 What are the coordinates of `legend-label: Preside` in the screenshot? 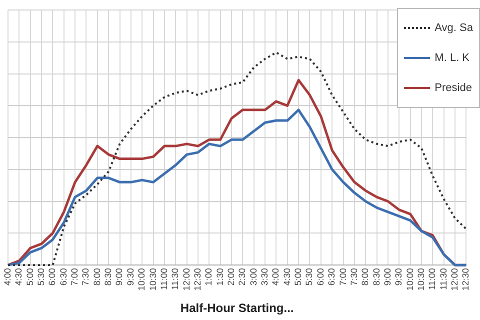 It's located at (453, 88).